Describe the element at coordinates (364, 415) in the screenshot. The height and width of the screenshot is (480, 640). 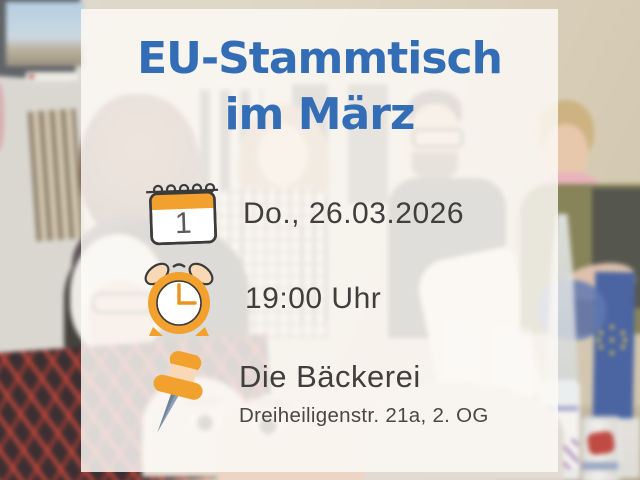
I see `venue-address: Dreiheiligenstr. 21a, 2. OG` at that location.